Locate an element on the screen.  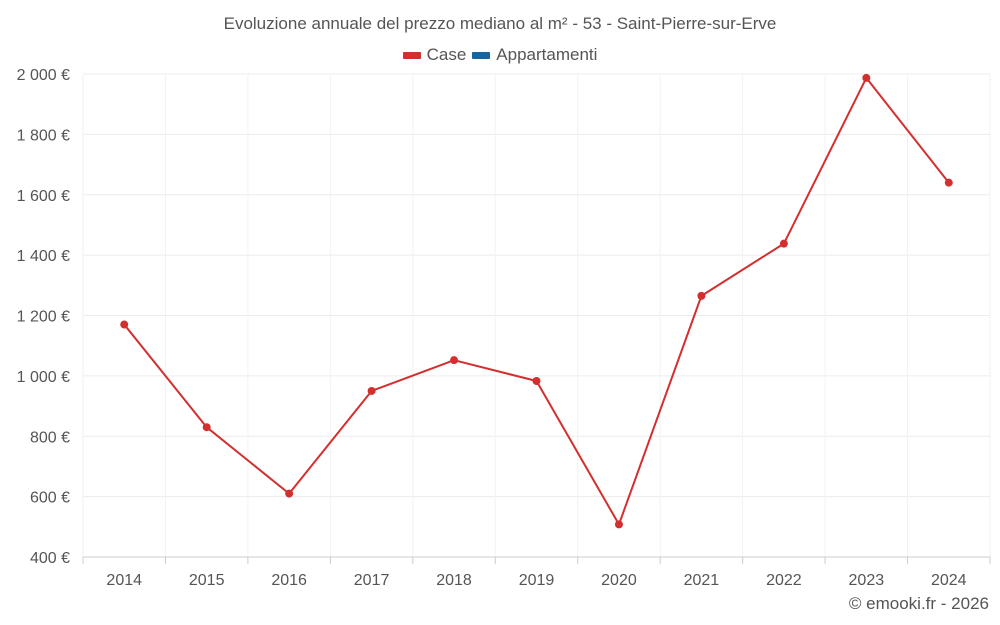
y-tick-label: 400 € is located at coordinates (50, 558).